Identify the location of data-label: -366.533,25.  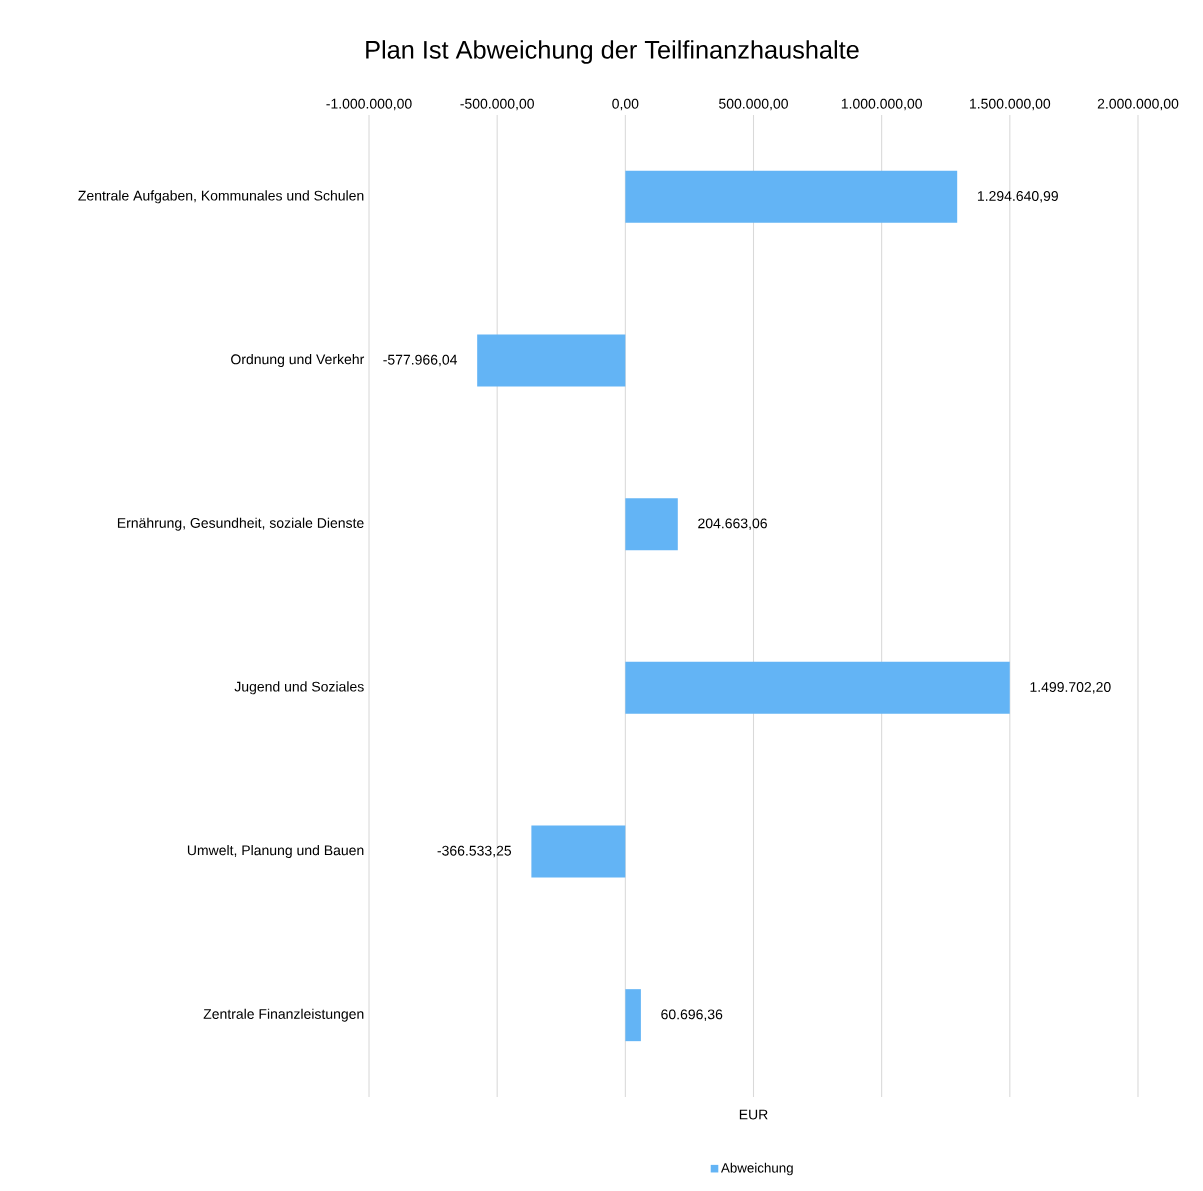
(474, 851).